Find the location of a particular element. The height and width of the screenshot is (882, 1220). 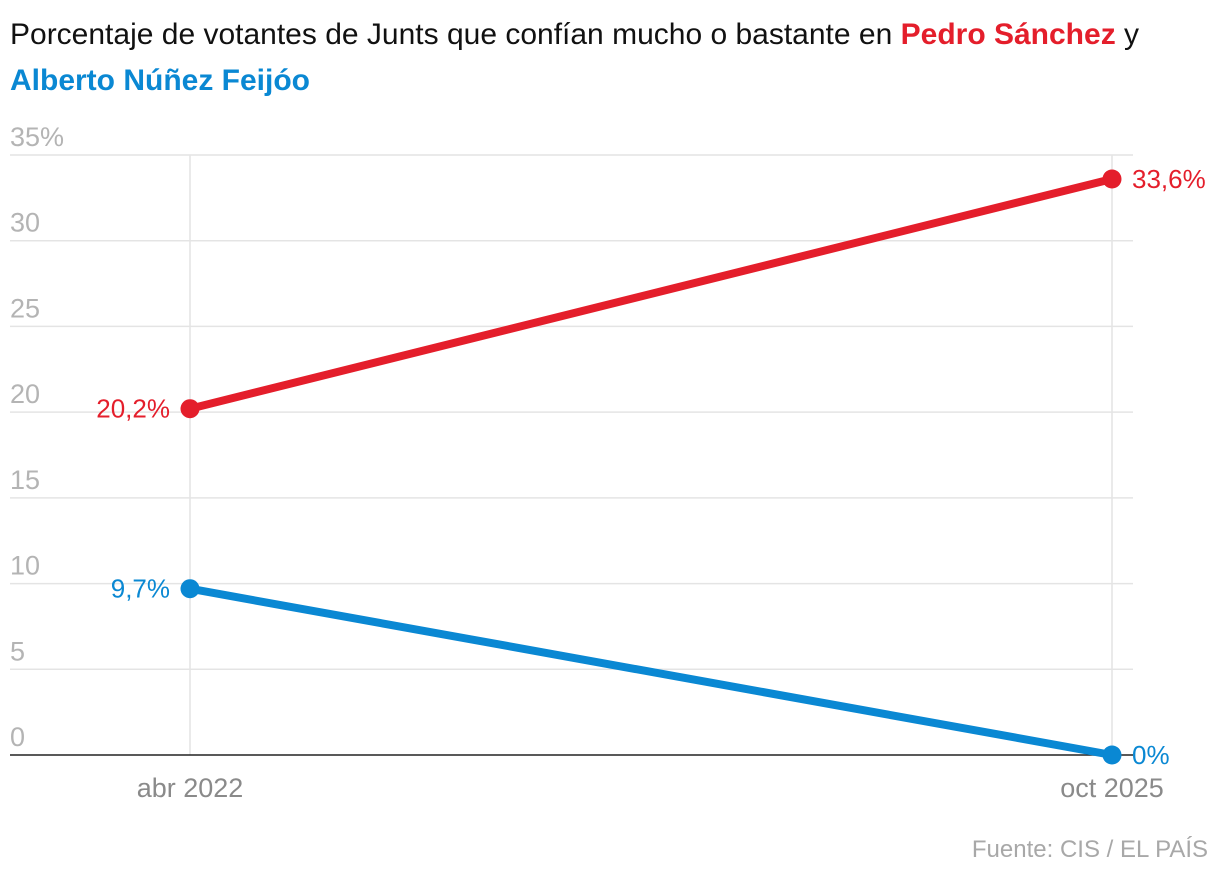

y-tick-label: 15 is located at coordinates (25, 480).